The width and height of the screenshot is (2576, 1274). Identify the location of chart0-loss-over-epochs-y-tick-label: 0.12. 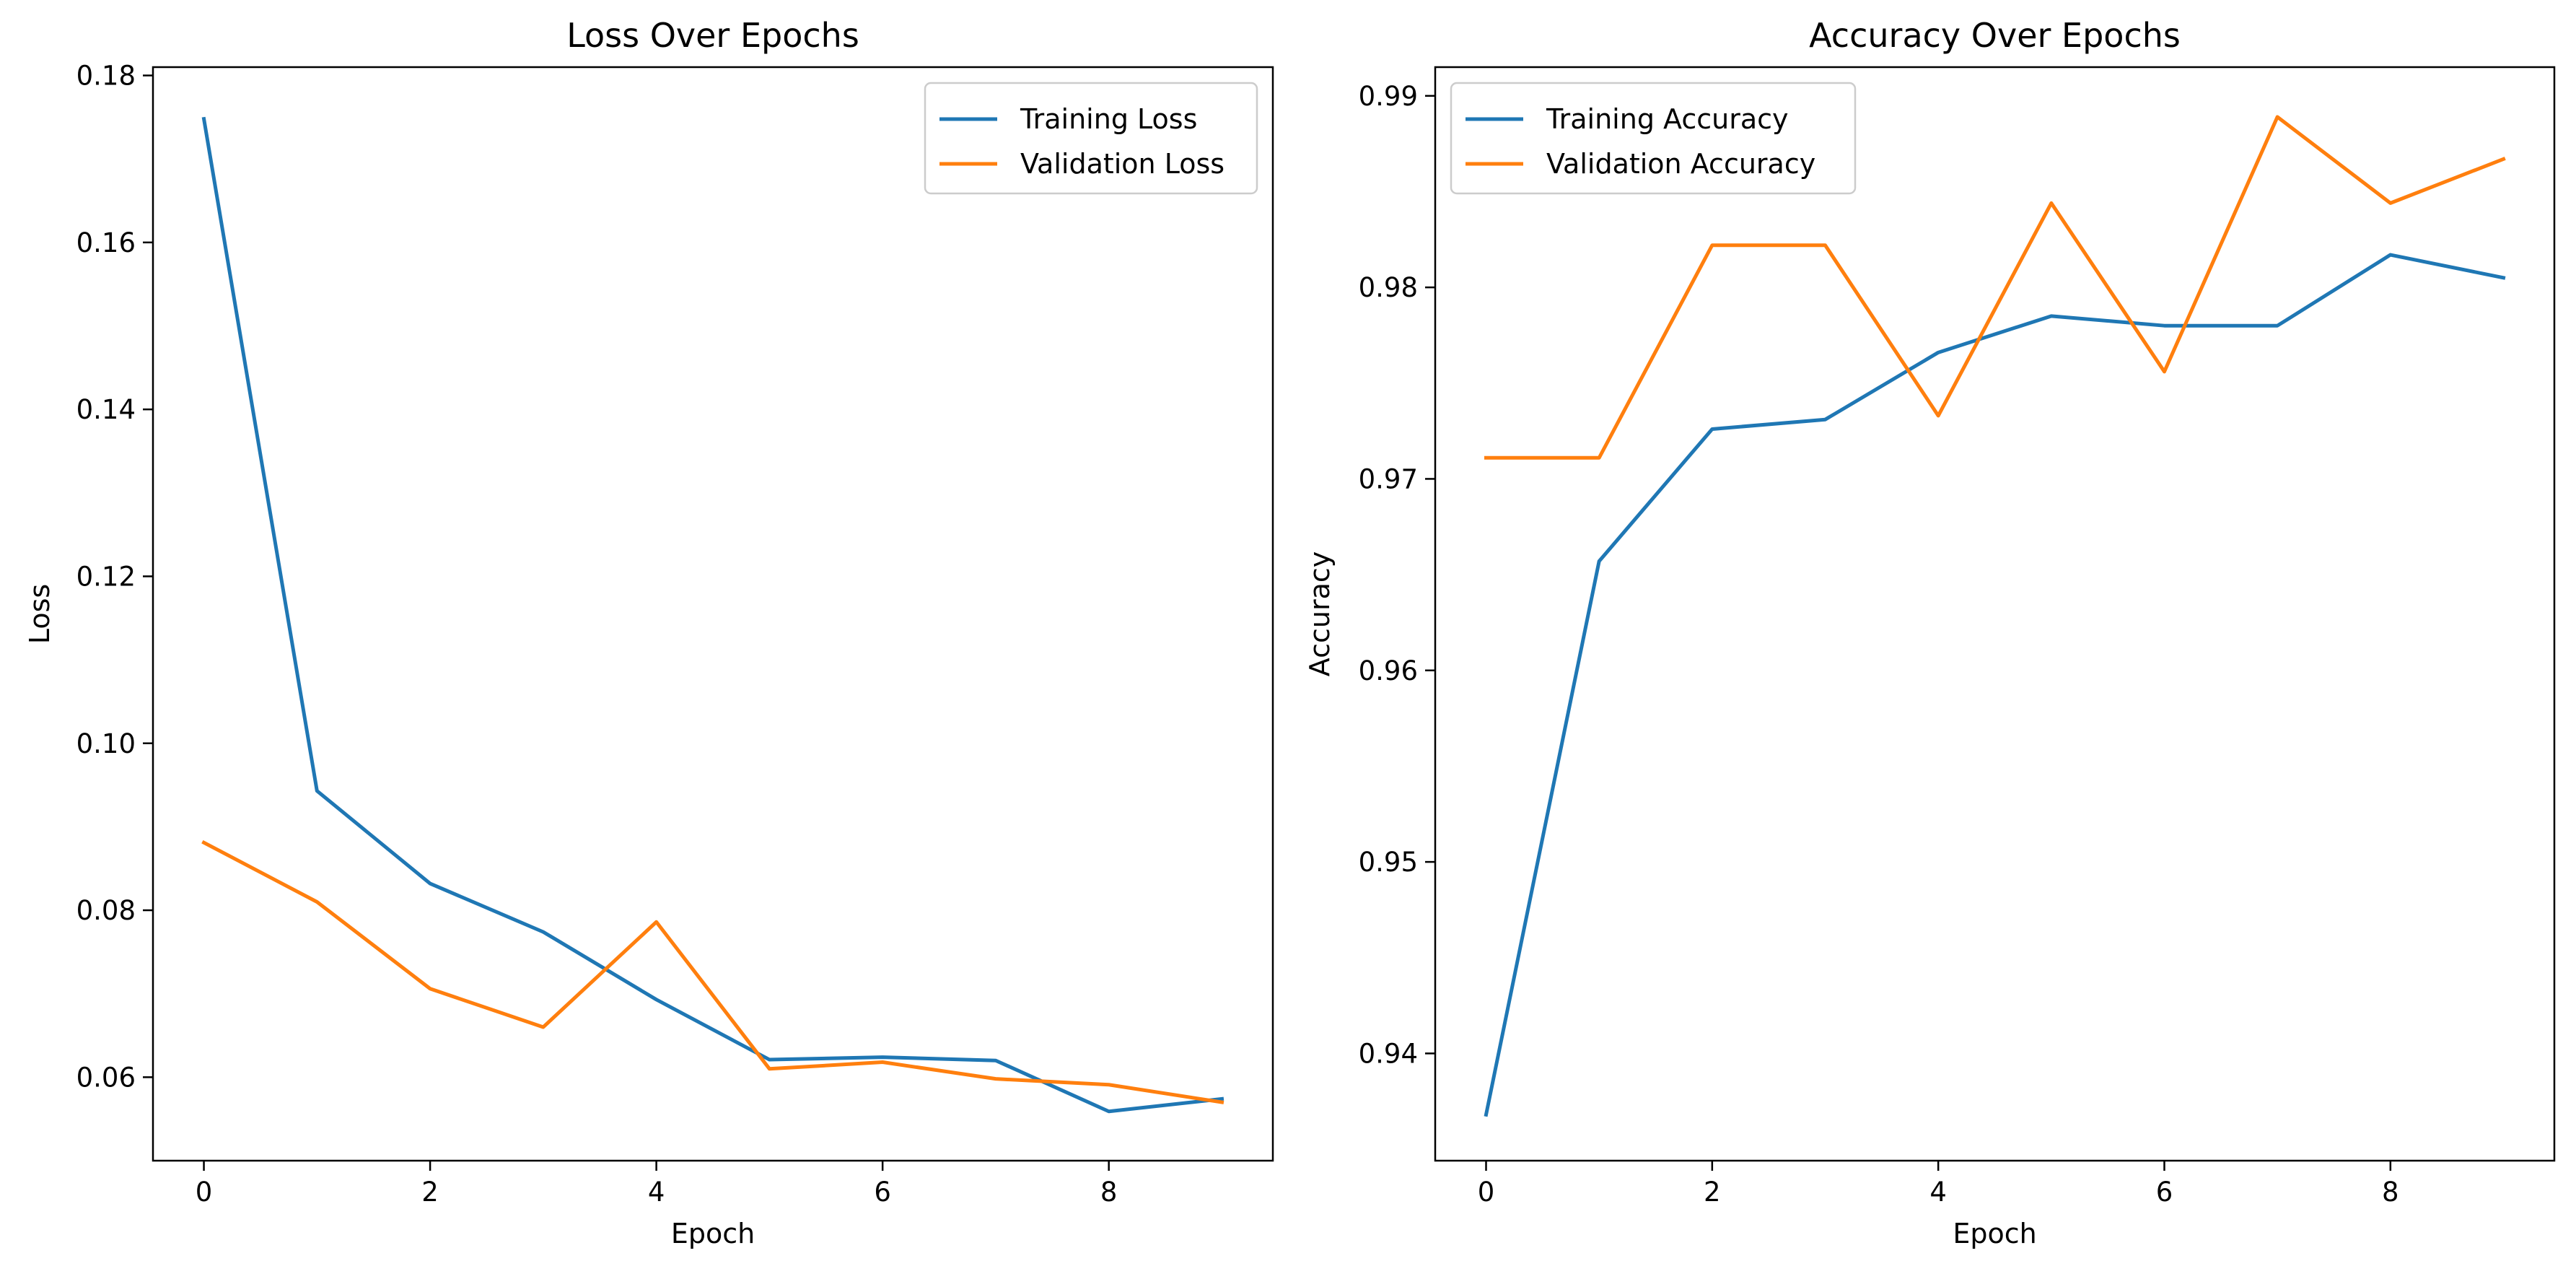
(106, 576).